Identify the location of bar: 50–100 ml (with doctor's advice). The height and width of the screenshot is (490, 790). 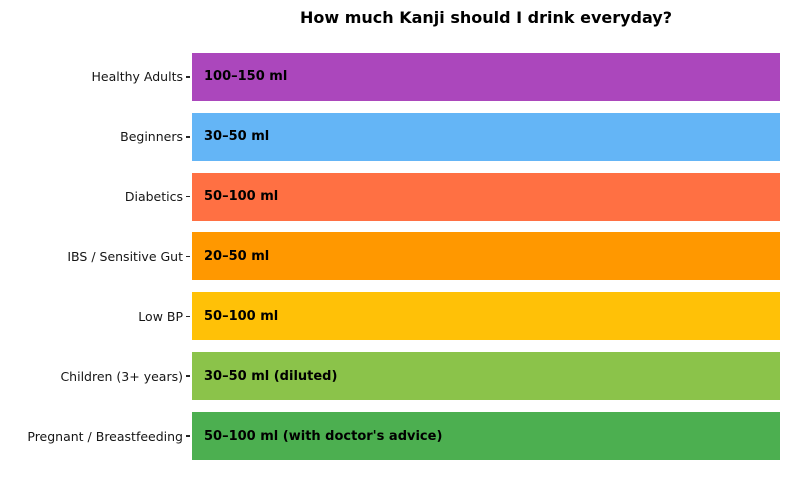
(486, 436).